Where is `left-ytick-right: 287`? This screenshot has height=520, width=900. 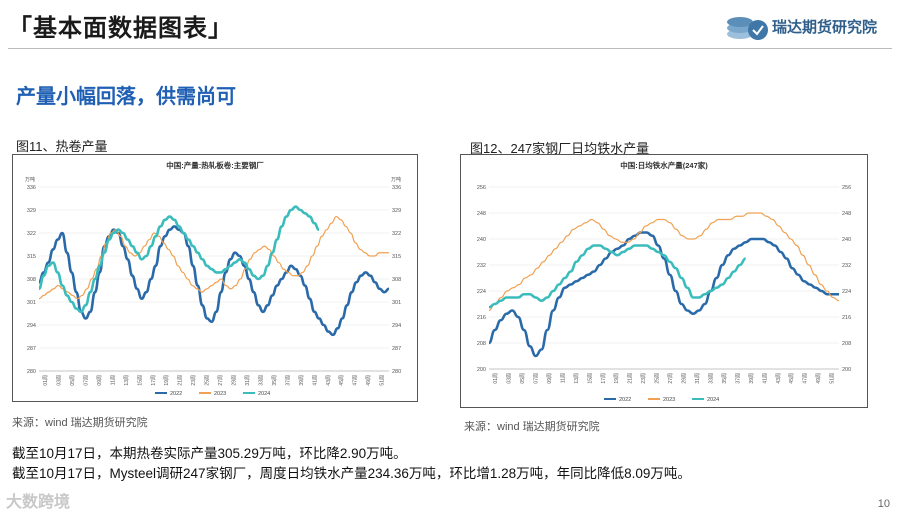 left-ytick-right: 287 is located at coordinates (396, 349).